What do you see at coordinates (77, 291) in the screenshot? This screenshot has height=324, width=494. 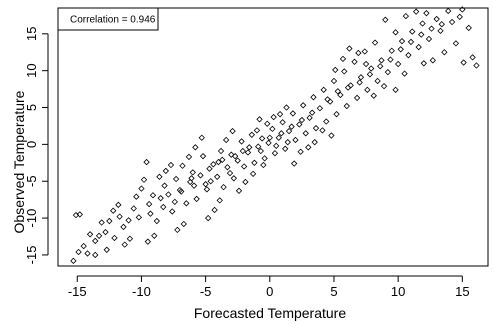 I see `x-tick-label: -15` at bounding box center [77, 291].